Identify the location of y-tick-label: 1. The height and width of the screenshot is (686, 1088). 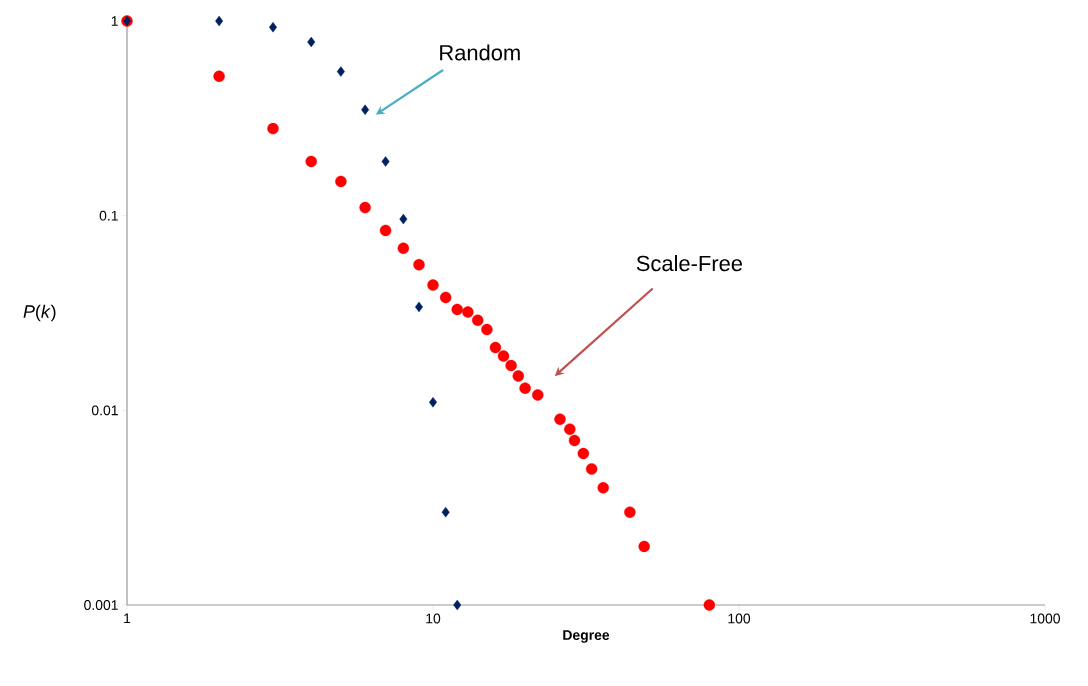
(114, 21).